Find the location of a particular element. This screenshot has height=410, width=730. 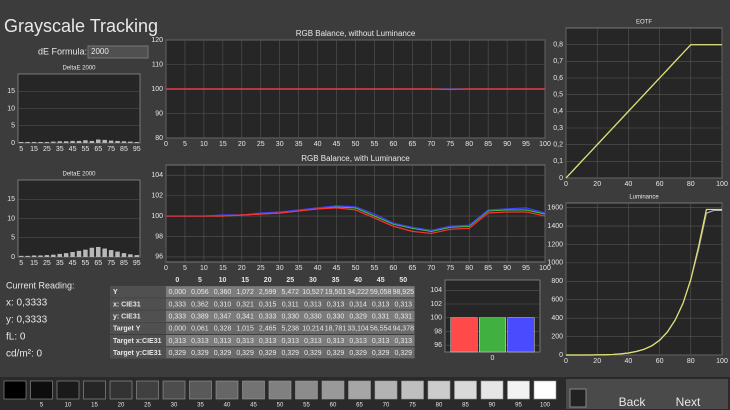

row-header: Target y:CIE31 is located at coordinates (137, 353).